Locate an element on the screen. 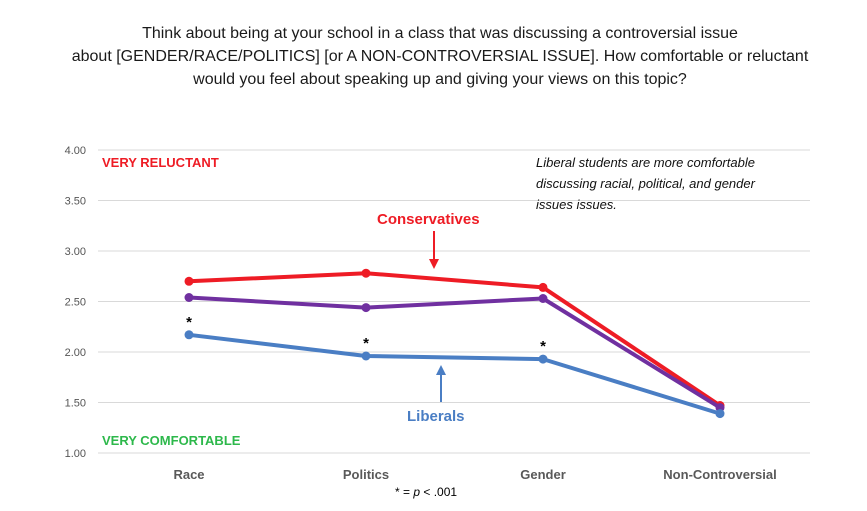  series-middle is located at coordinates (454, 353).